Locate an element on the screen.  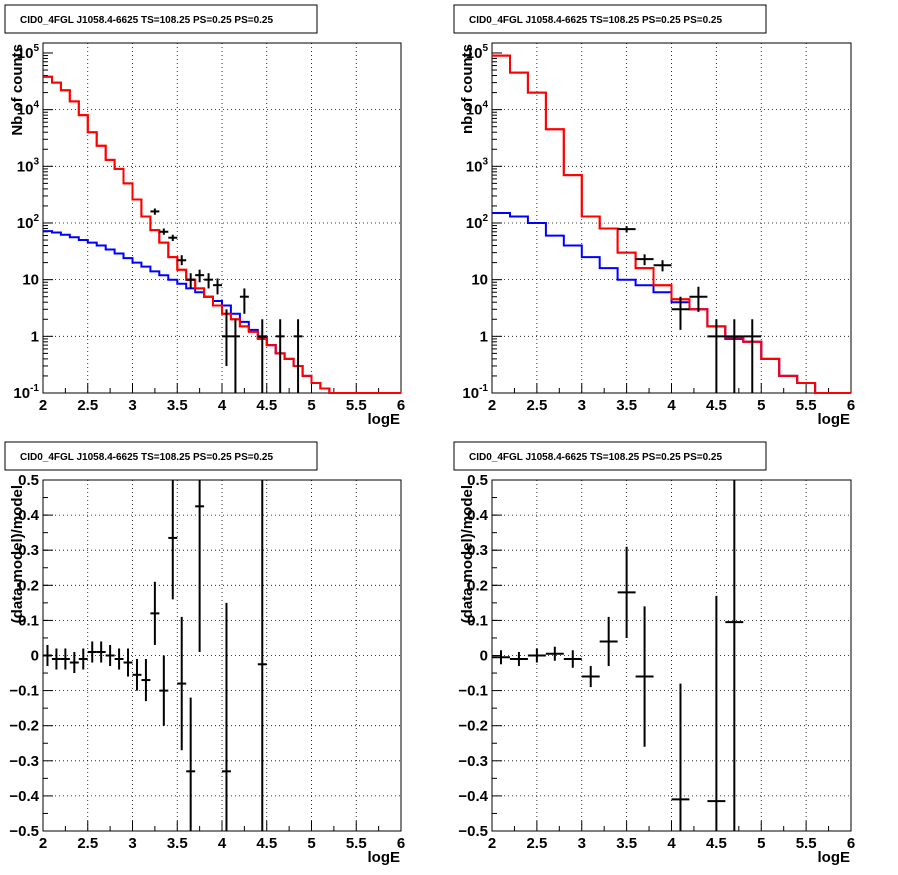
y-axis-label: Nb of counts is located at coordinates (17, 90).